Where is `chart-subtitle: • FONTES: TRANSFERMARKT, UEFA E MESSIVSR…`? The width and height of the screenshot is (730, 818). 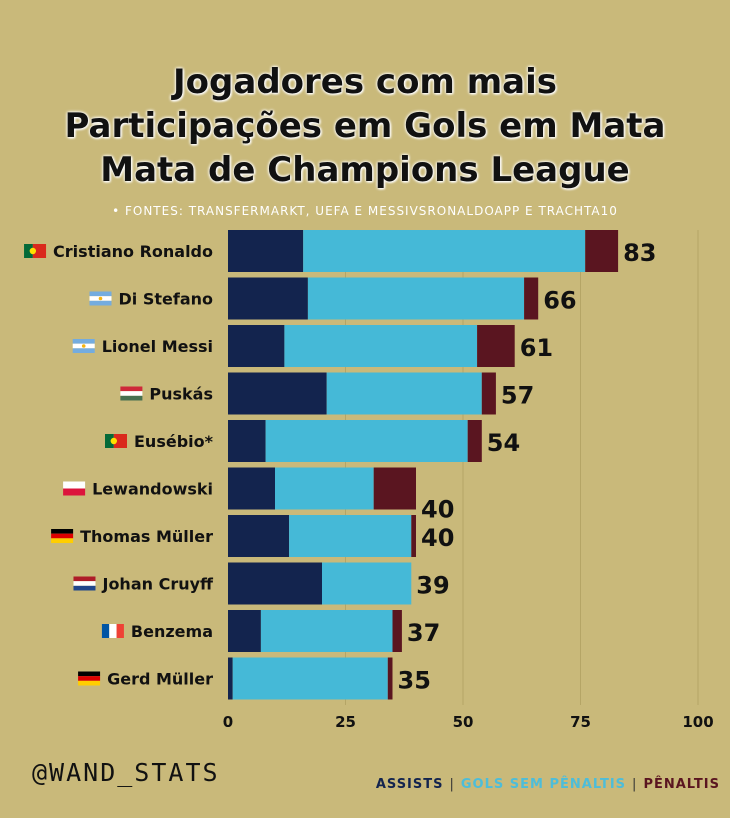 chart-subtitle: • FONTES: TRANSFERMARKT, UEFA E MESSIVSR… is located at coordinates (365, 211).